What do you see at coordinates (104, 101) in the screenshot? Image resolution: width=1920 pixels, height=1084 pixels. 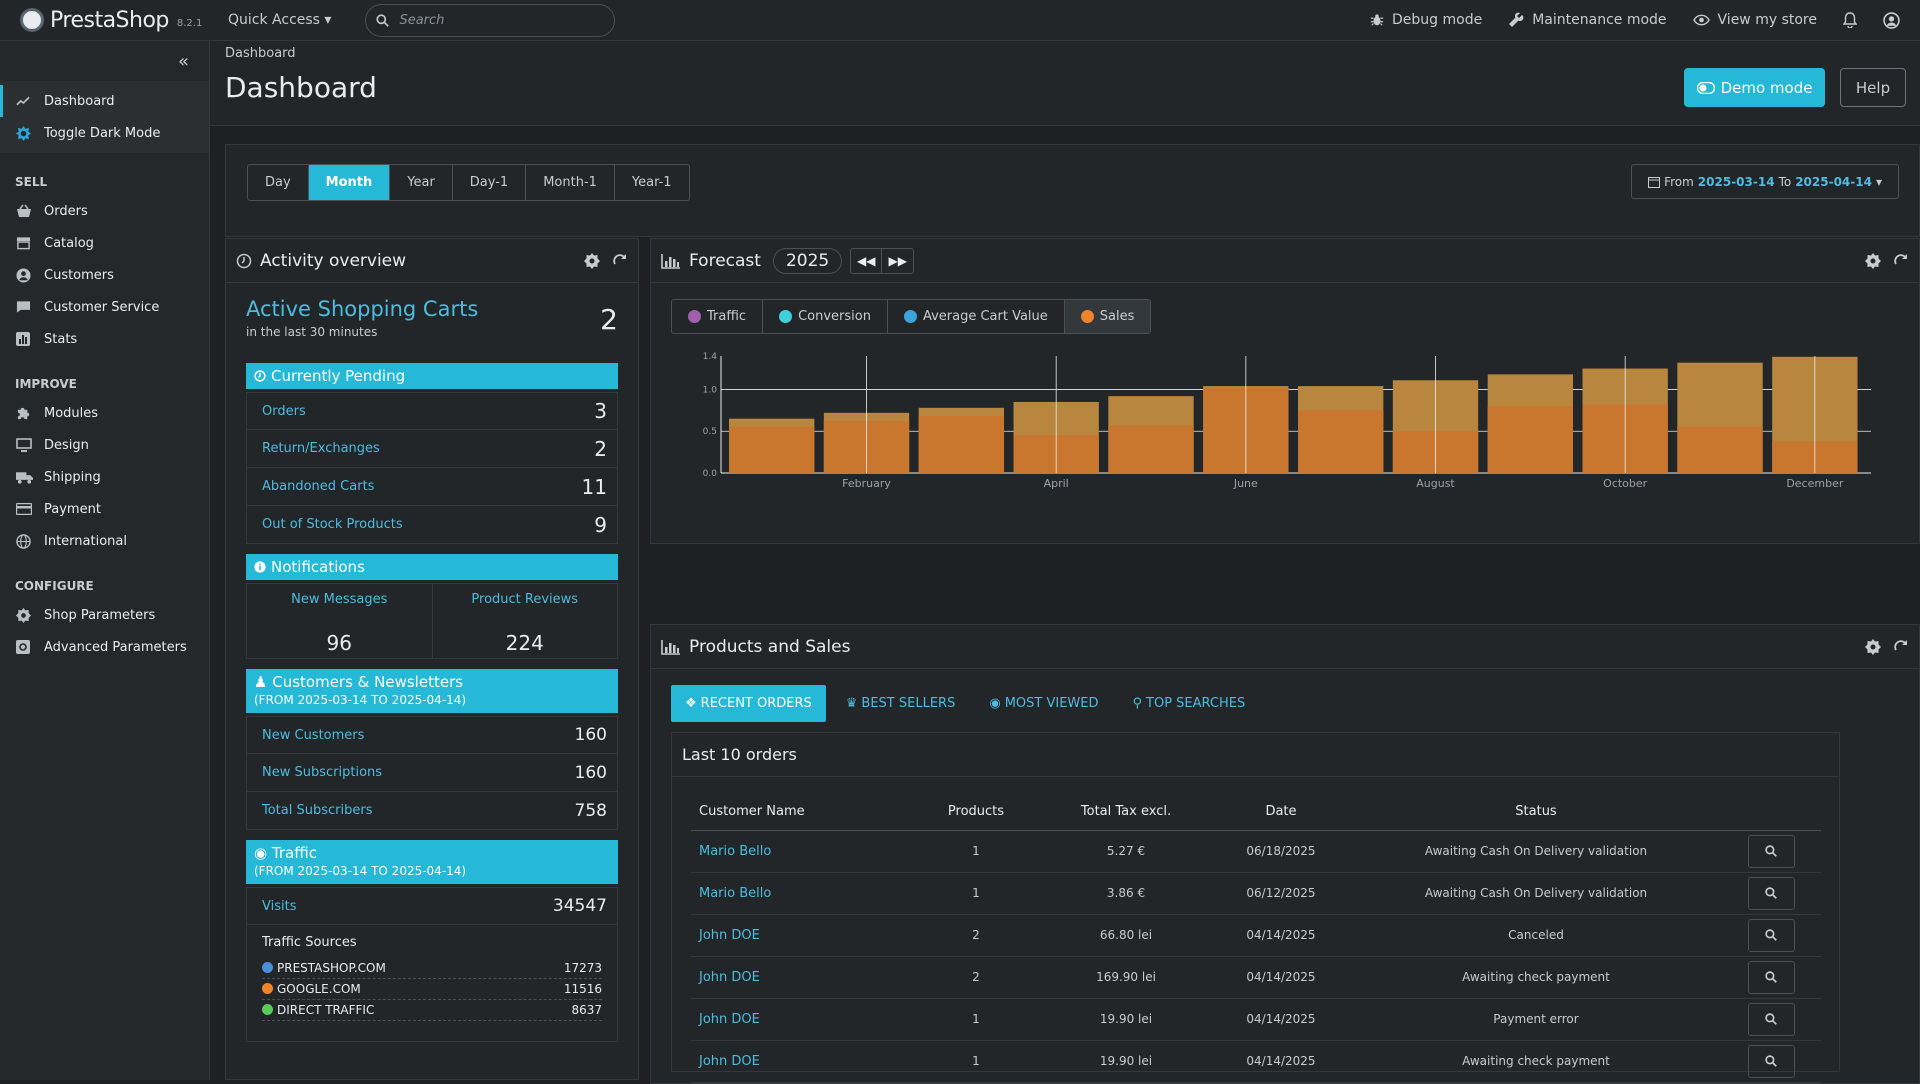 I see `sidebar-item-dashboard: Dashboard` at bounding box center [104, 101].